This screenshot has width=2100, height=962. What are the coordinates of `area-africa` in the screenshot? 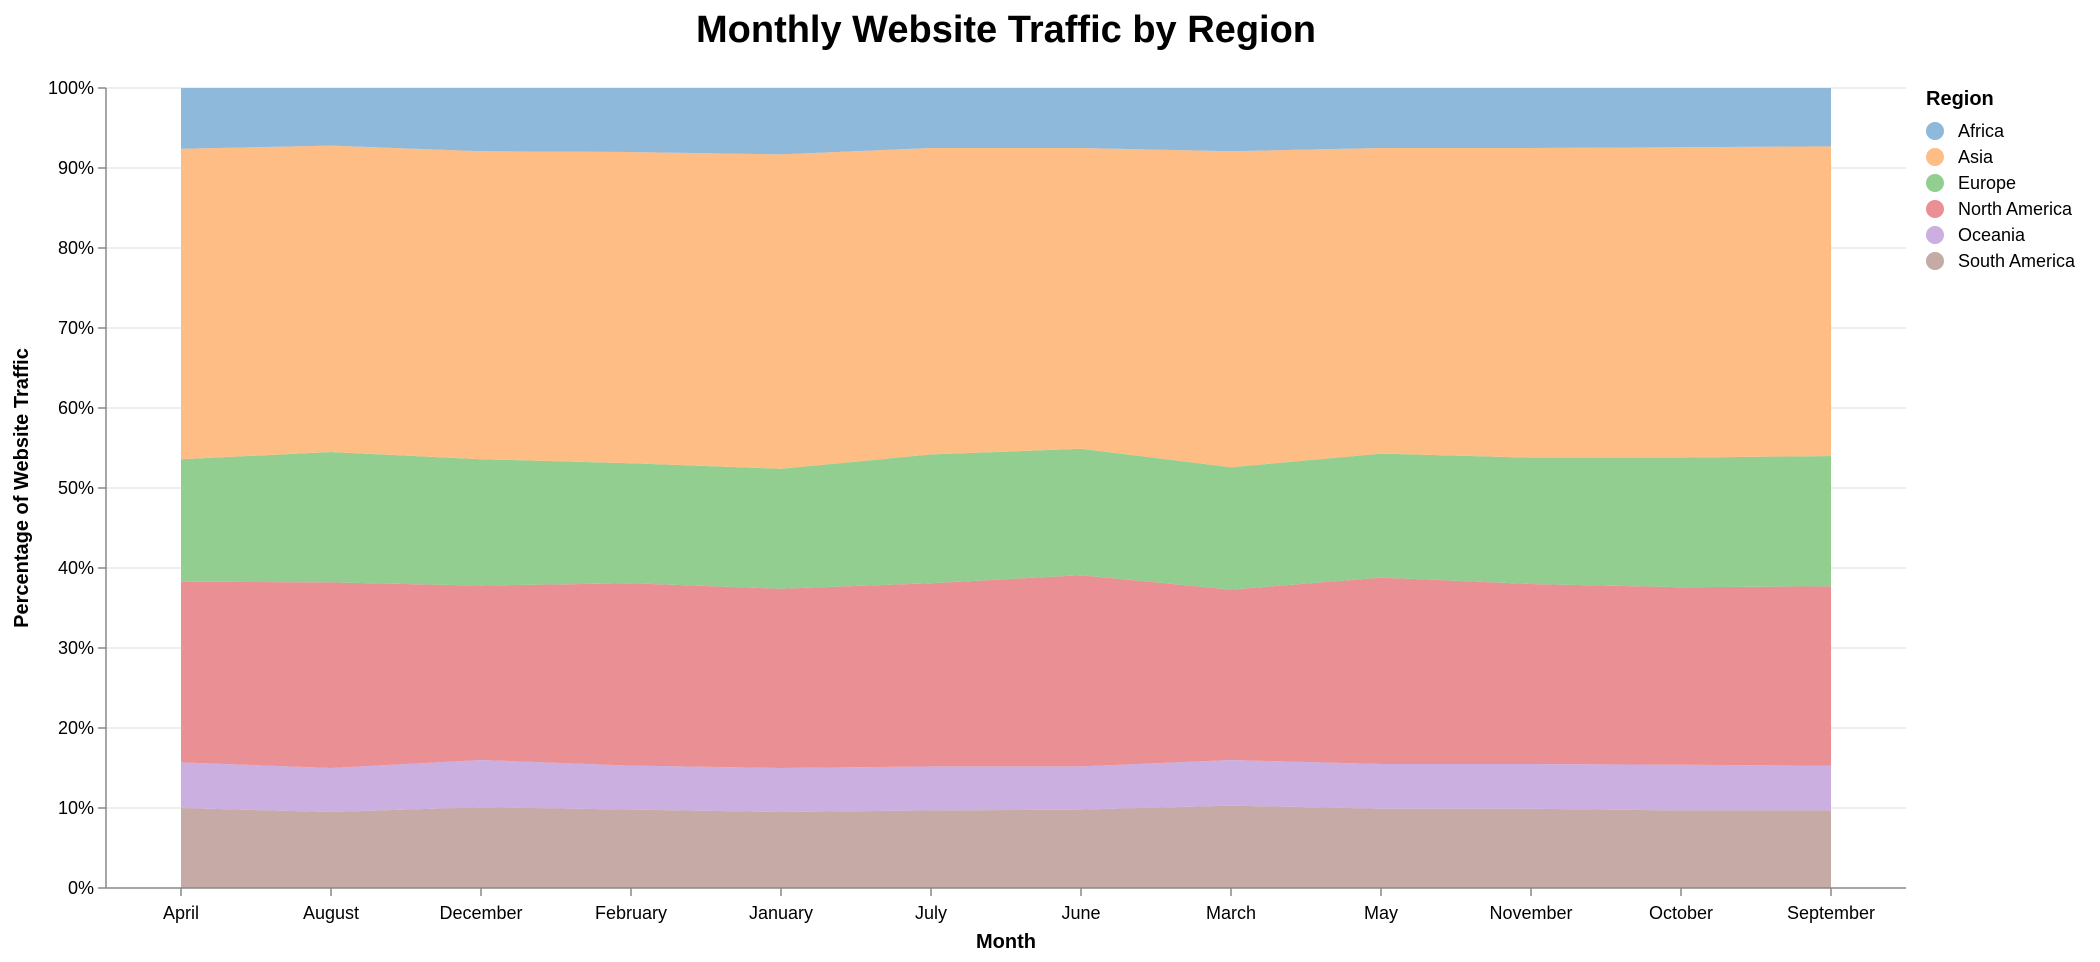 It's located at (1006, 121).